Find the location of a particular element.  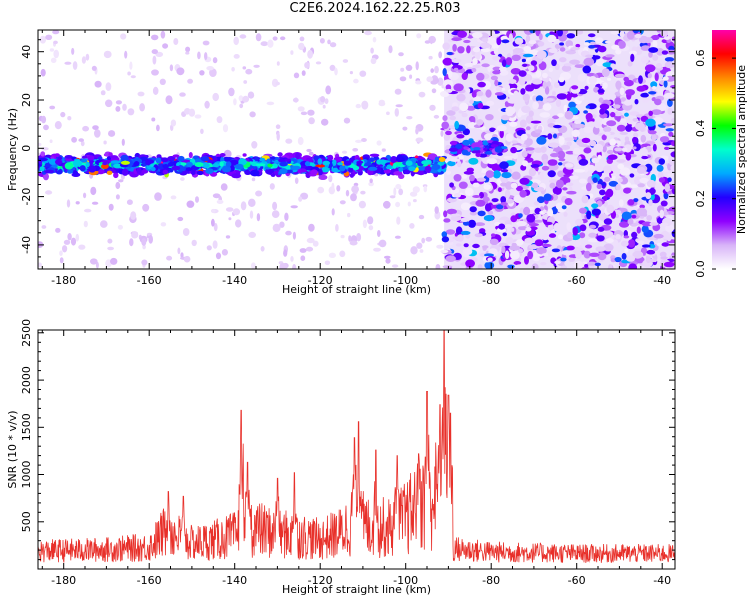

spectrogram-x-tick-label: -80 is located at coordinates (491, 280).